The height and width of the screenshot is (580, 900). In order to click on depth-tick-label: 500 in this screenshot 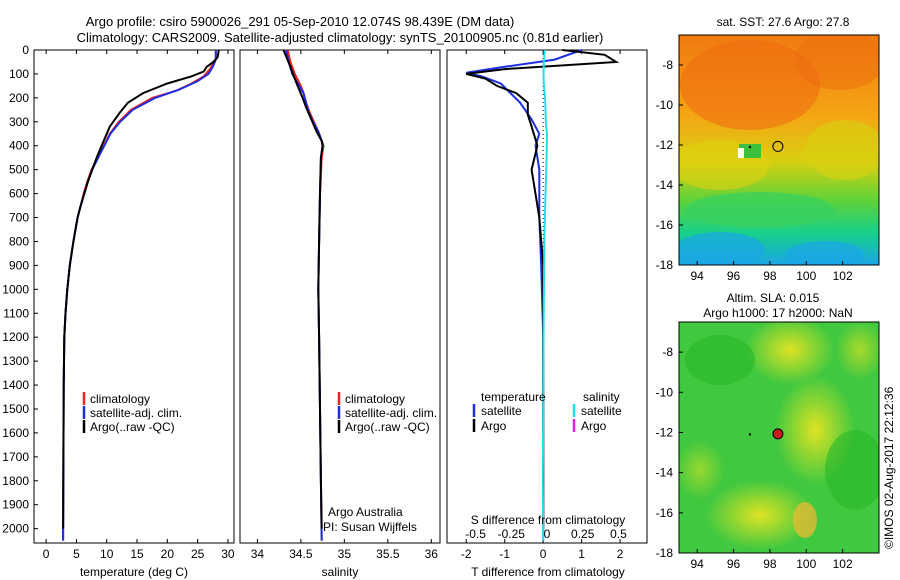, I will do `click(19, 170)`.